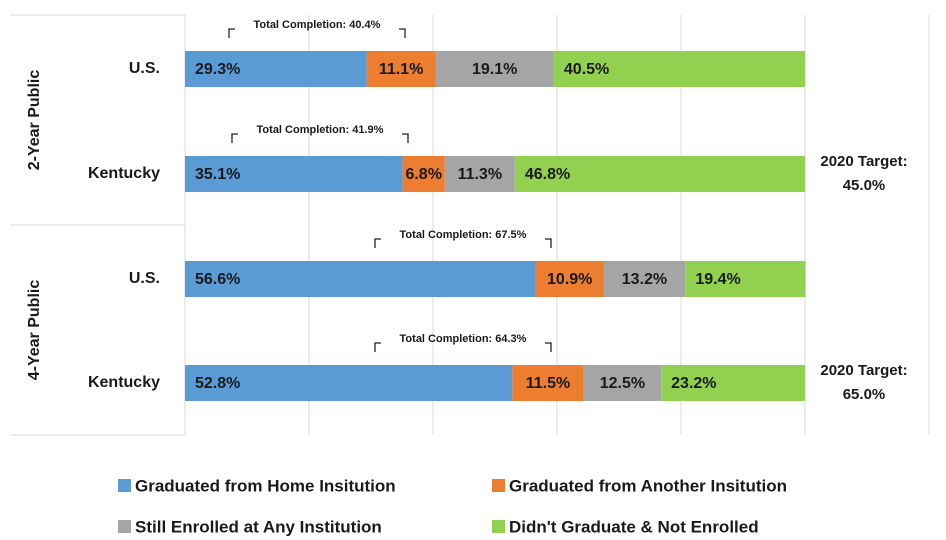 Image resolution: width=946 pixels, height=540 pixels. Describe the element at coordinates (34, 120) in the screenshot. I see `group-label: 2-Year Public` at that location.